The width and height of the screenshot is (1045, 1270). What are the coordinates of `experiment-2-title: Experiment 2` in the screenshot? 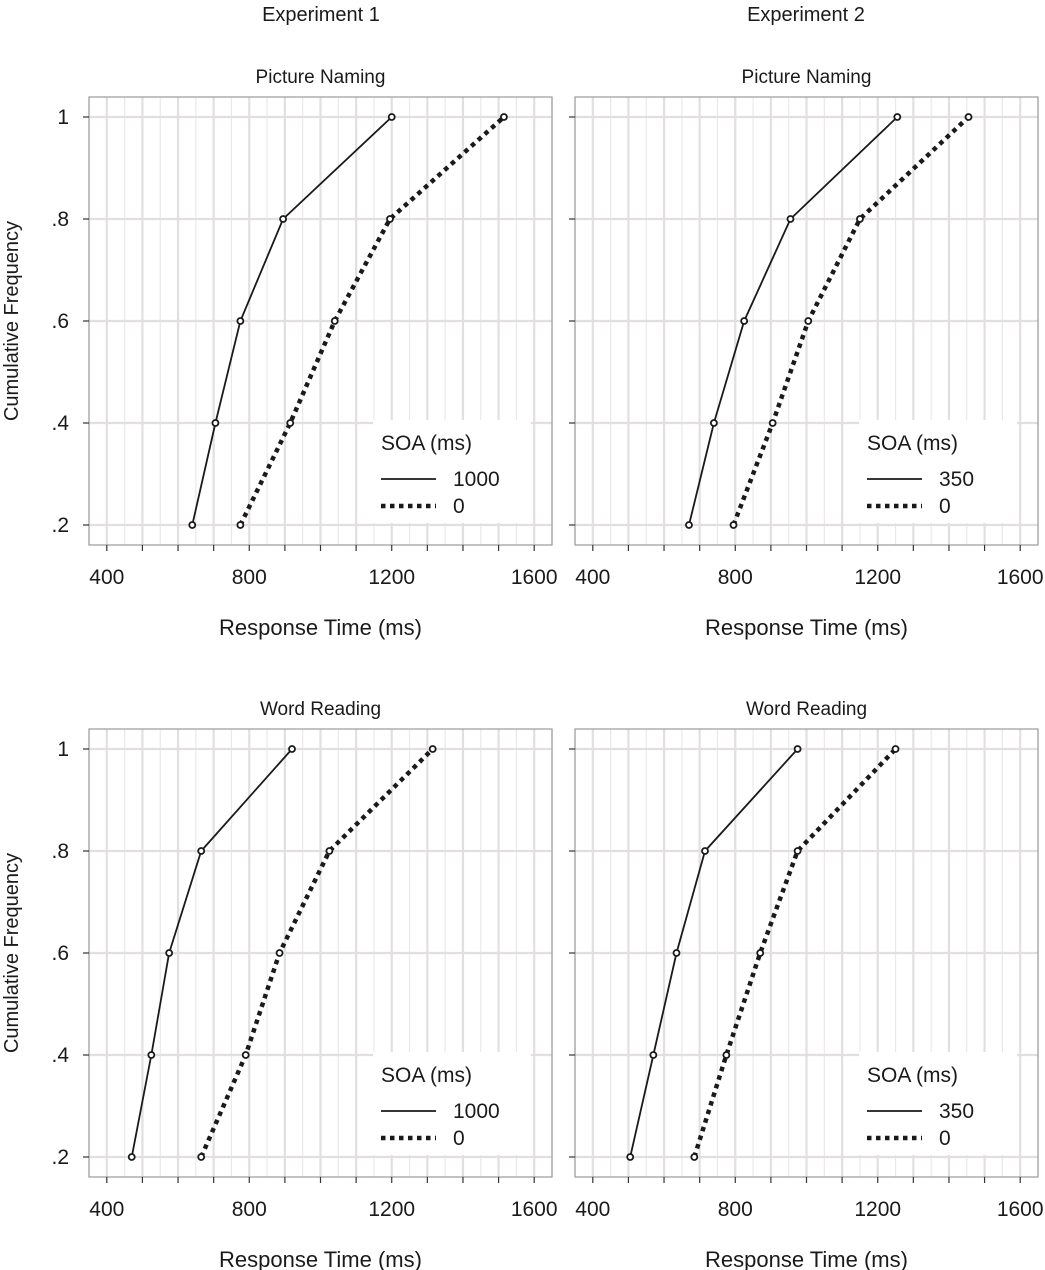 It's located at (806, 15).